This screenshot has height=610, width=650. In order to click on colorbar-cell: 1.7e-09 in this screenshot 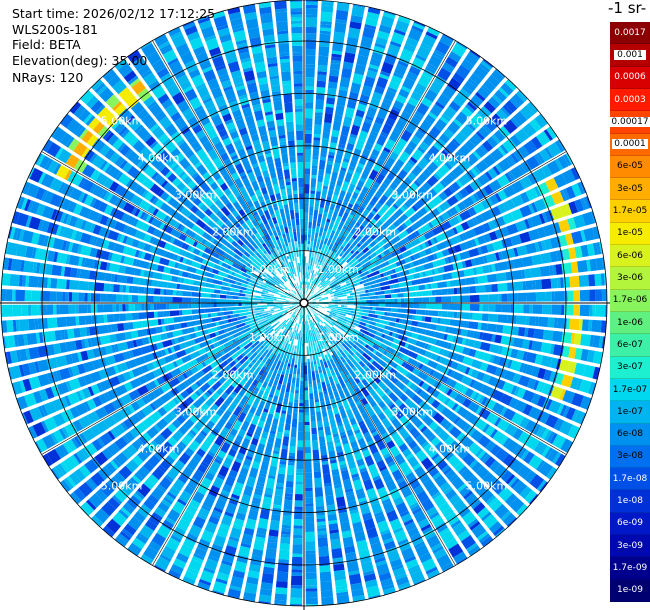, I will do `click(630, 568)`.